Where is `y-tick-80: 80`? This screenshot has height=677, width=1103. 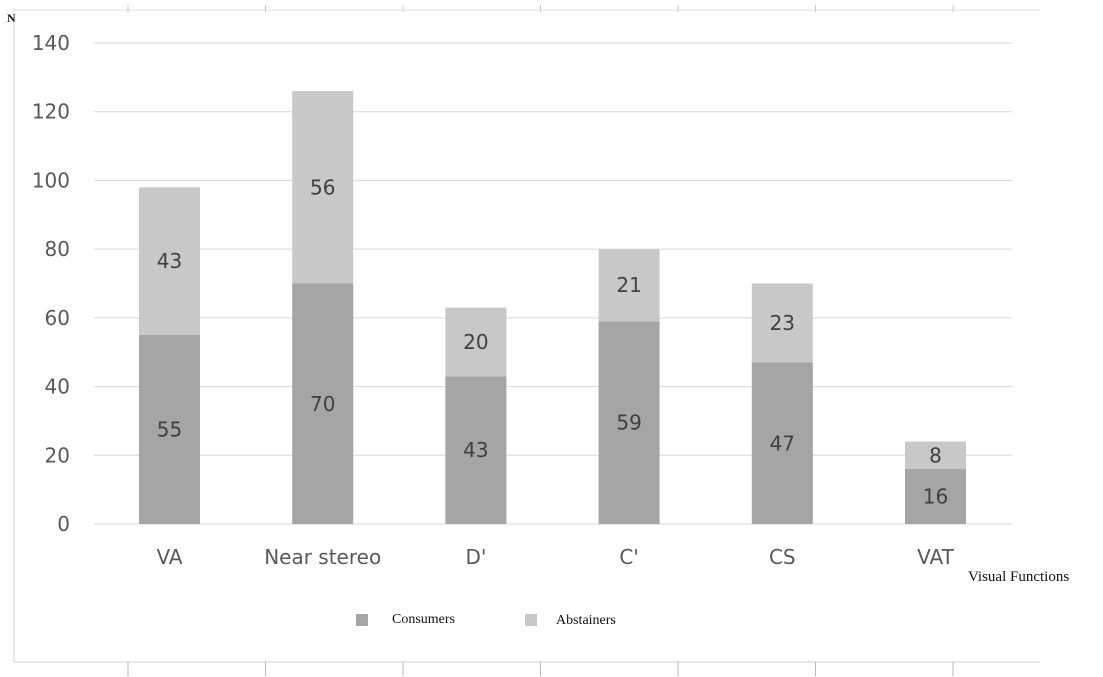
y-tick-80: 80 is located at coordinates (57, 249).